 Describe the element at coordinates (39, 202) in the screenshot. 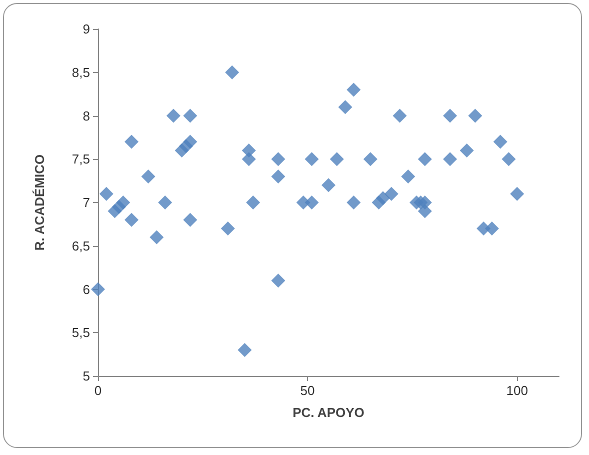

I see `y-axis-title: R. ACADÉMICO` at that location.